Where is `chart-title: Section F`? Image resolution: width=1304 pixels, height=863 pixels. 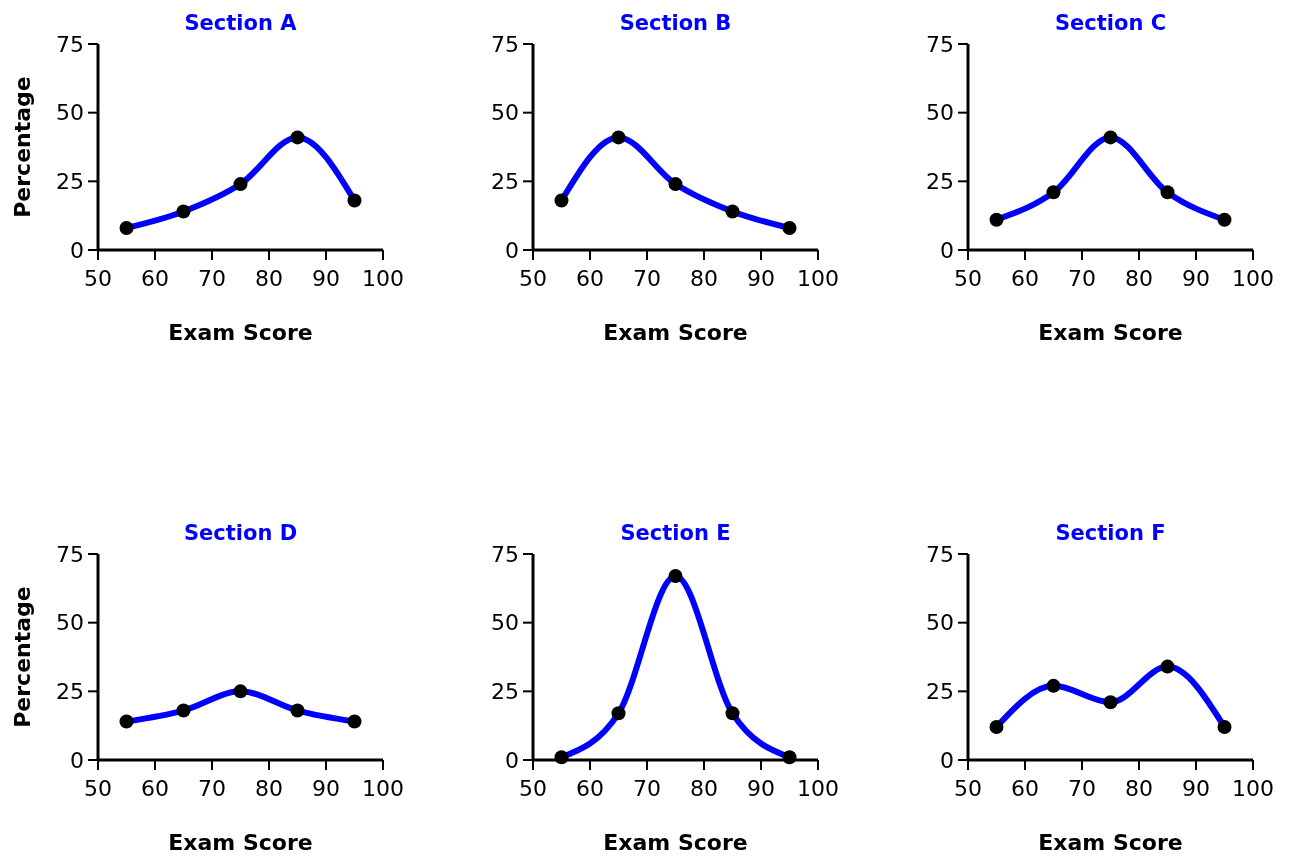
chart-title: Section F is located at coordinates (1110, 533).